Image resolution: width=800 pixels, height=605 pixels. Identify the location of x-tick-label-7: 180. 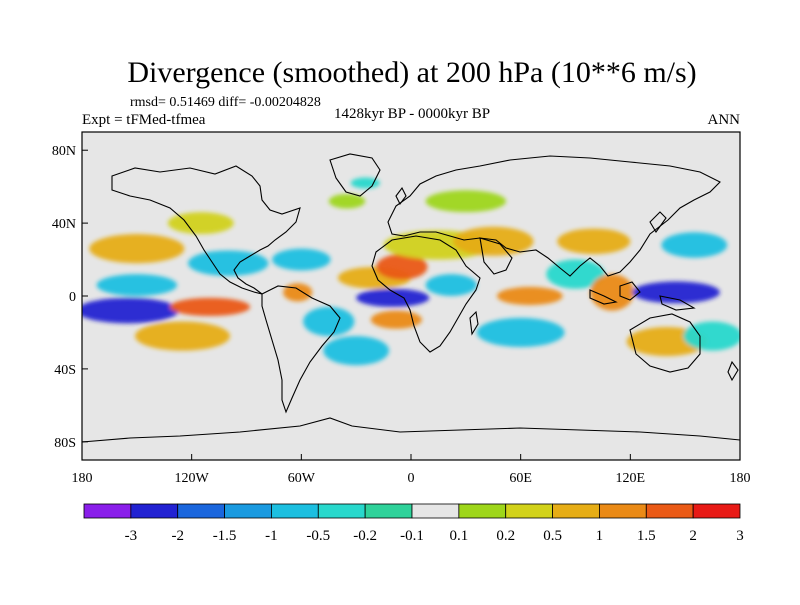
(740, 478).